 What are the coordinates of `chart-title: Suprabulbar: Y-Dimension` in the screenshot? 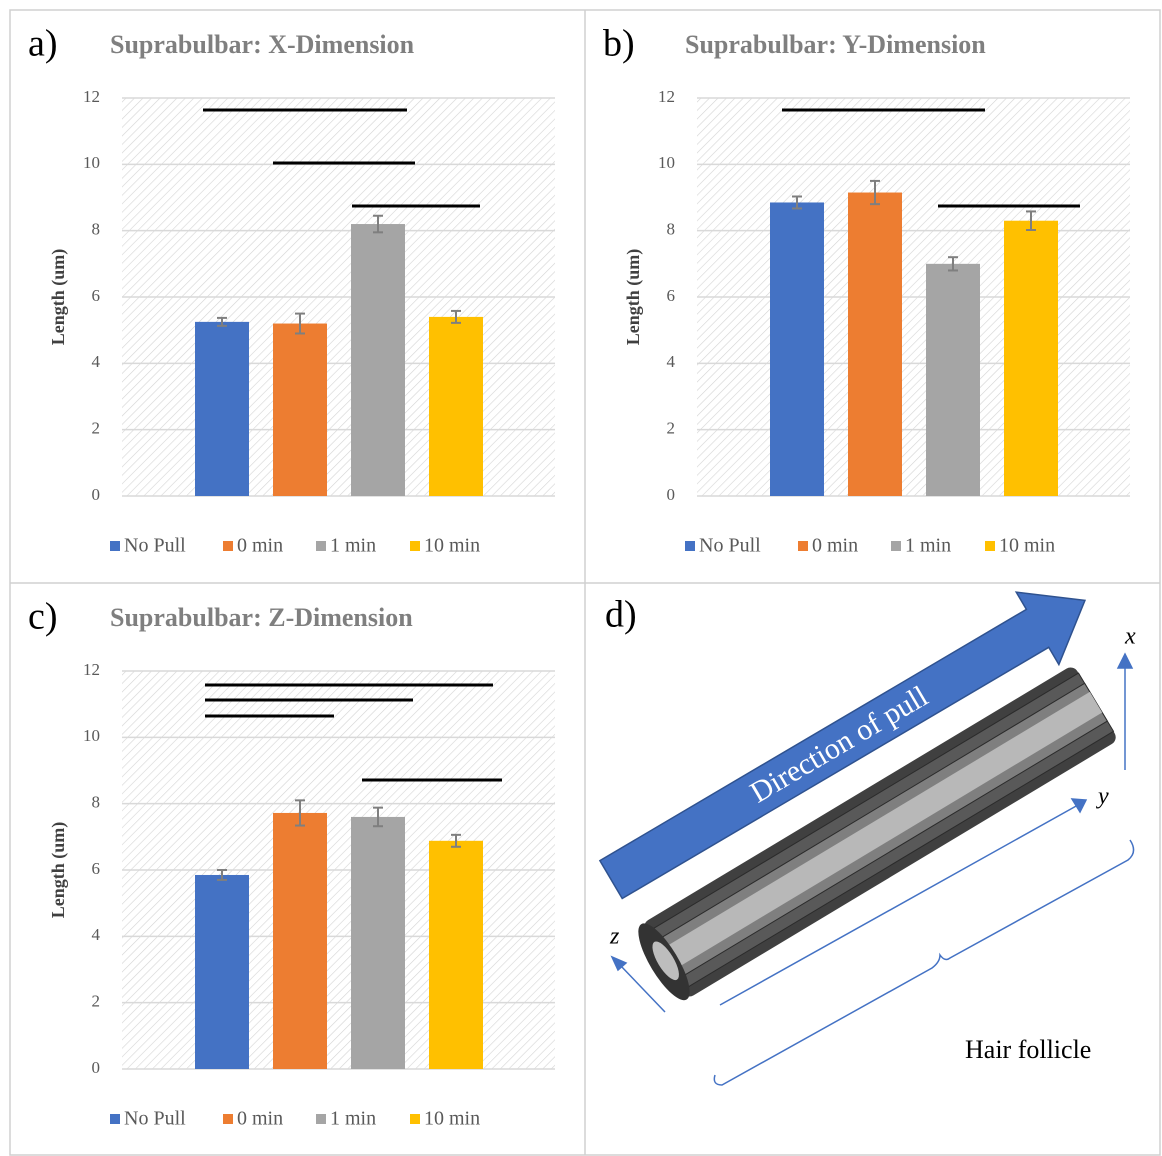 It's located at (835, 44).